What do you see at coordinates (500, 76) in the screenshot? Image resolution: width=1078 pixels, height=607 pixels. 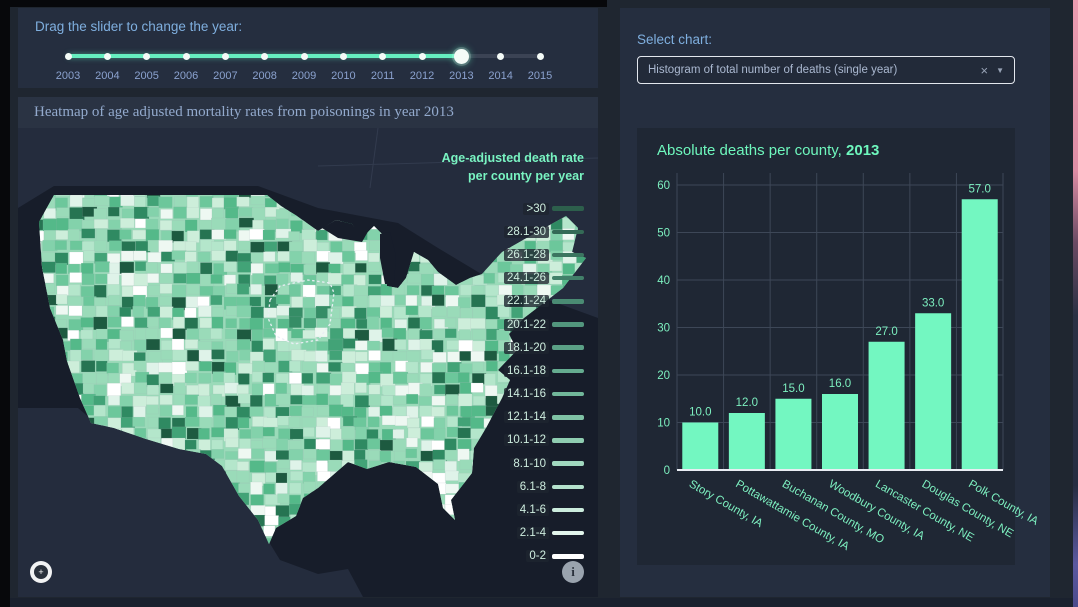 I see `slider-mark-label-2014: 2014` at bounding box center [500, 76].